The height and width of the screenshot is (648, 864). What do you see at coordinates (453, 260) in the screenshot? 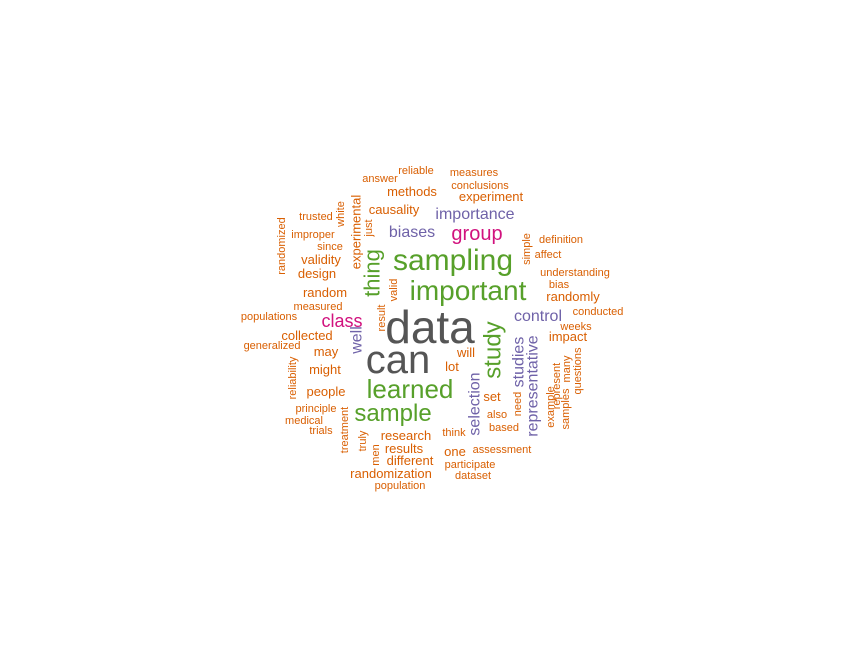
I see `word-sampling: sampling` at bounding box center [453, 260].